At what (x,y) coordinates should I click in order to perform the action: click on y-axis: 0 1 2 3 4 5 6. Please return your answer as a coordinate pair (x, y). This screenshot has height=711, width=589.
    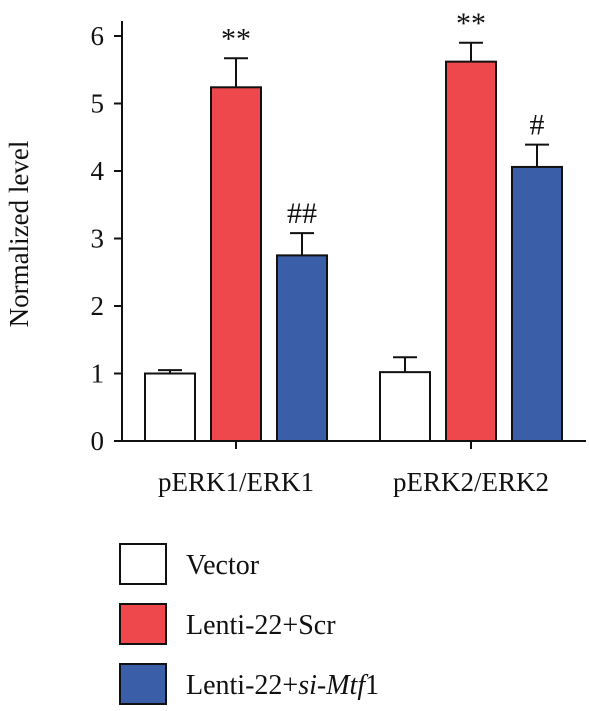
    Looking at the image, I should click on (107, 238).